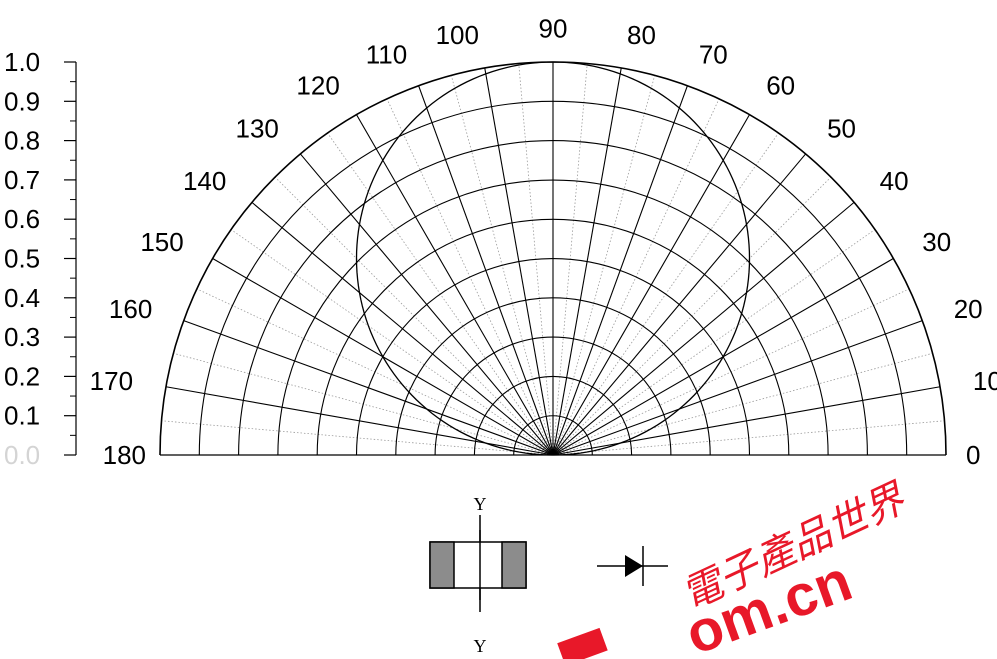 The image size is (997, 659). I want to click on package-left-pad, so click(442, 565).